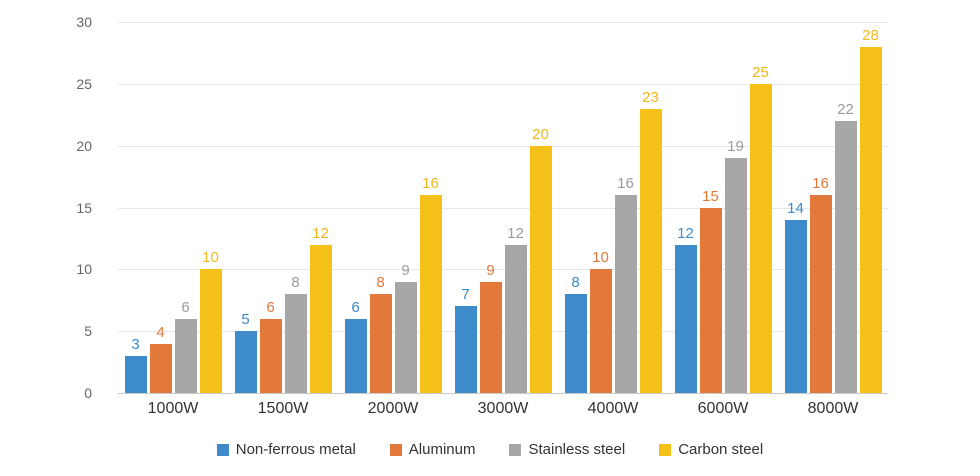 The width and height of the screenshot is (980, 476). What do you see at coordinates (442, 449) in the screenshot?
I see `legend-label: Aluminum` at bounding box center [442, 449].